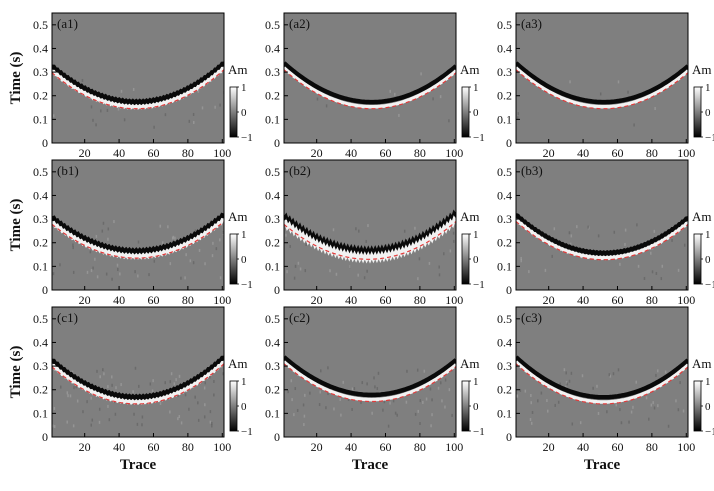 The height and width of the screenshot is (491, 714). I want to click on x-tick-label: 80, so click(420, 153).